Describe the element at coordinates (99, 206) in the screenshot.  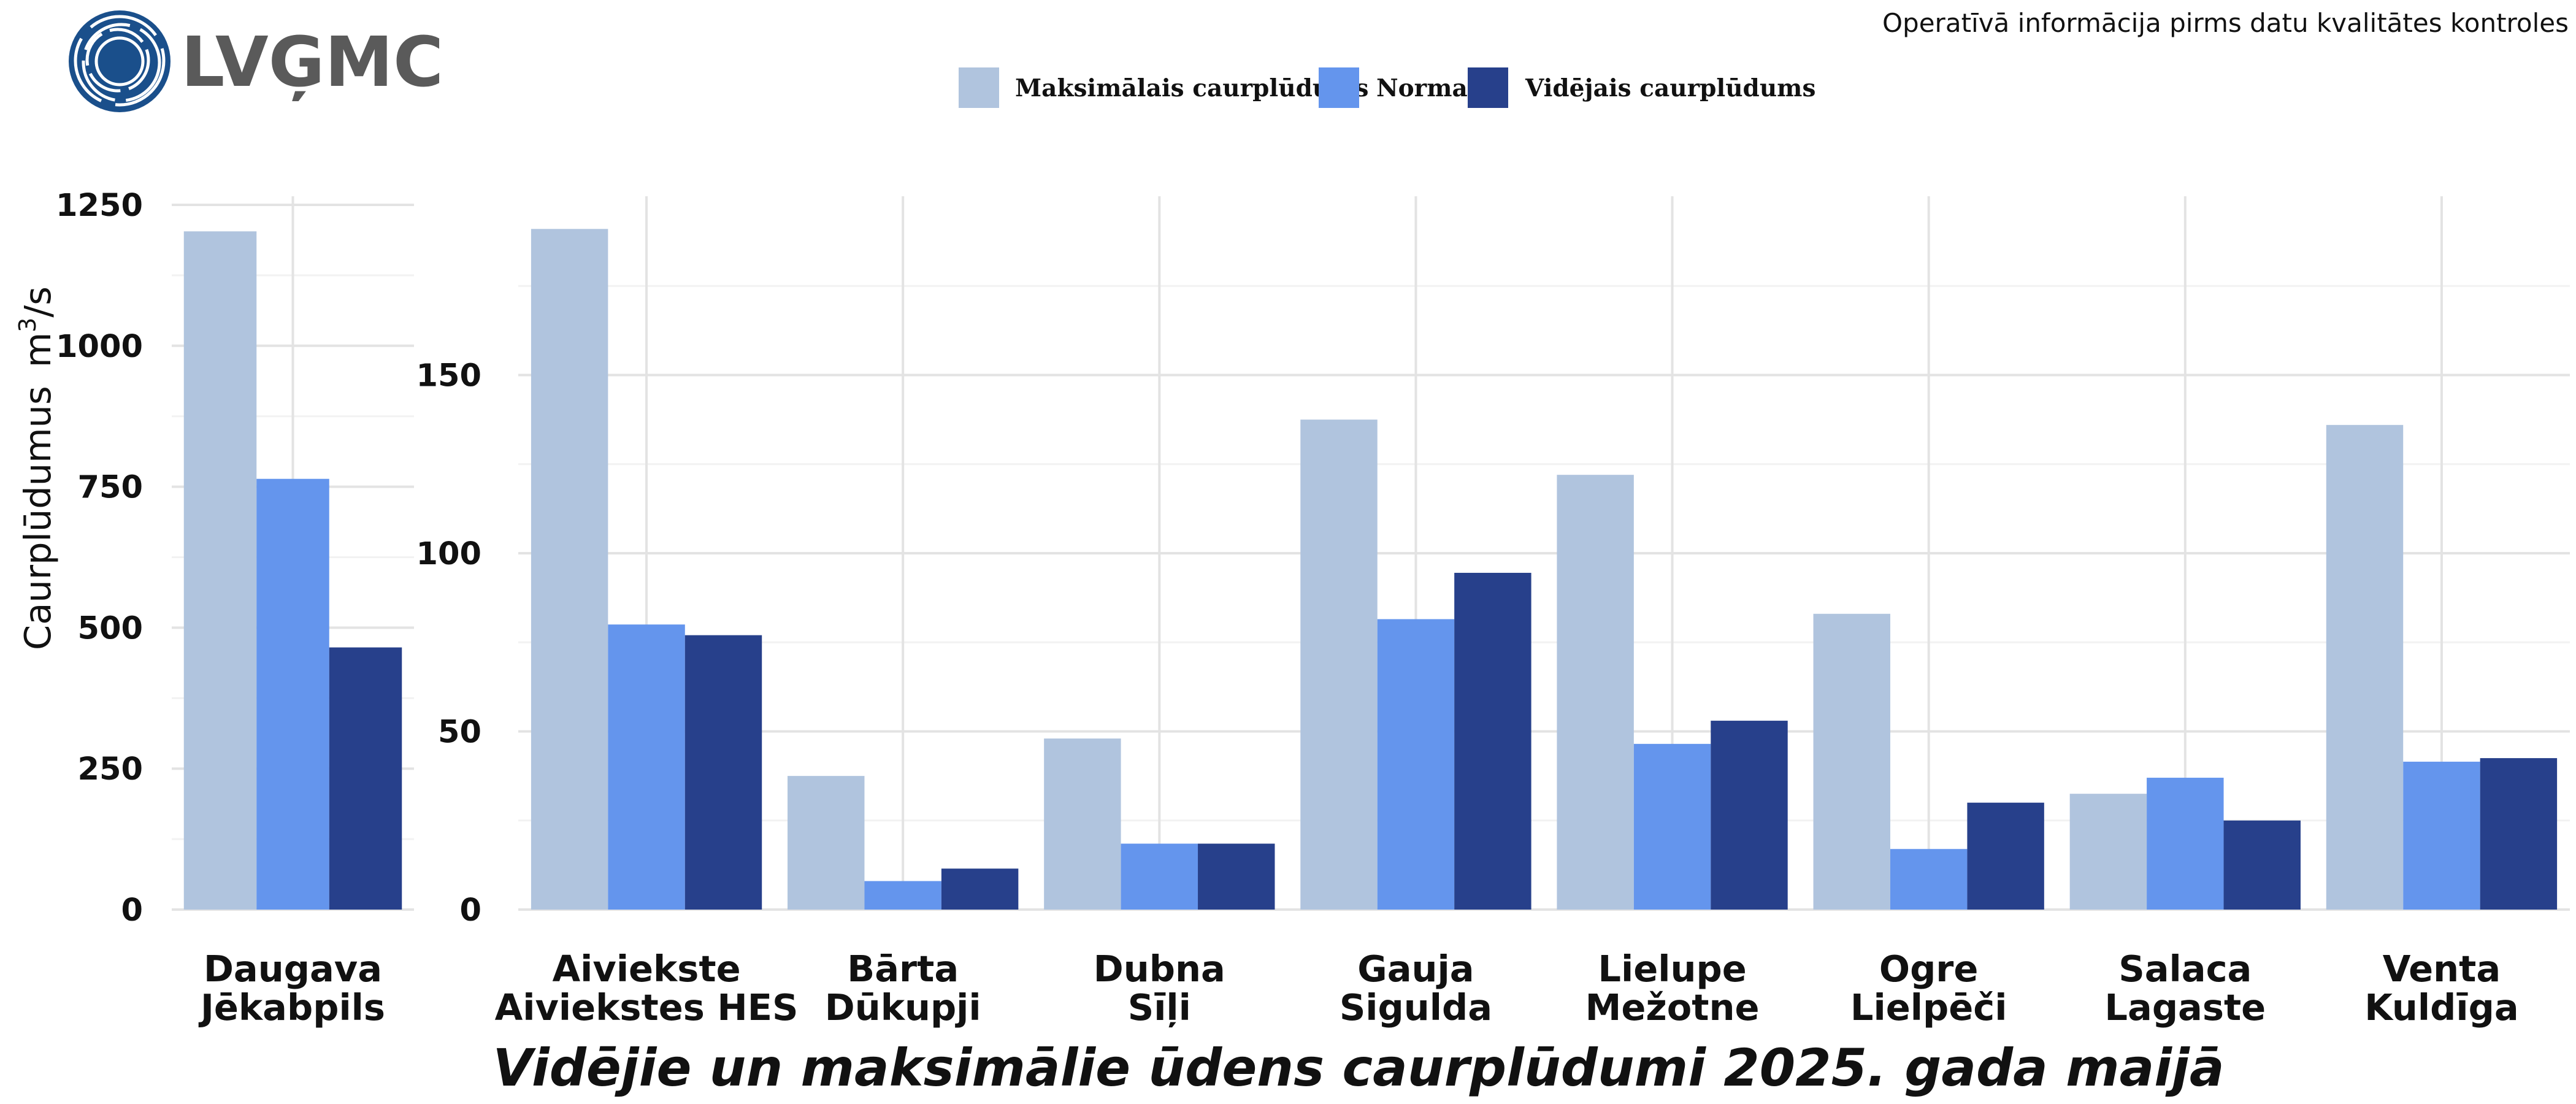
I see `y-tick-label: 1250` at that location.